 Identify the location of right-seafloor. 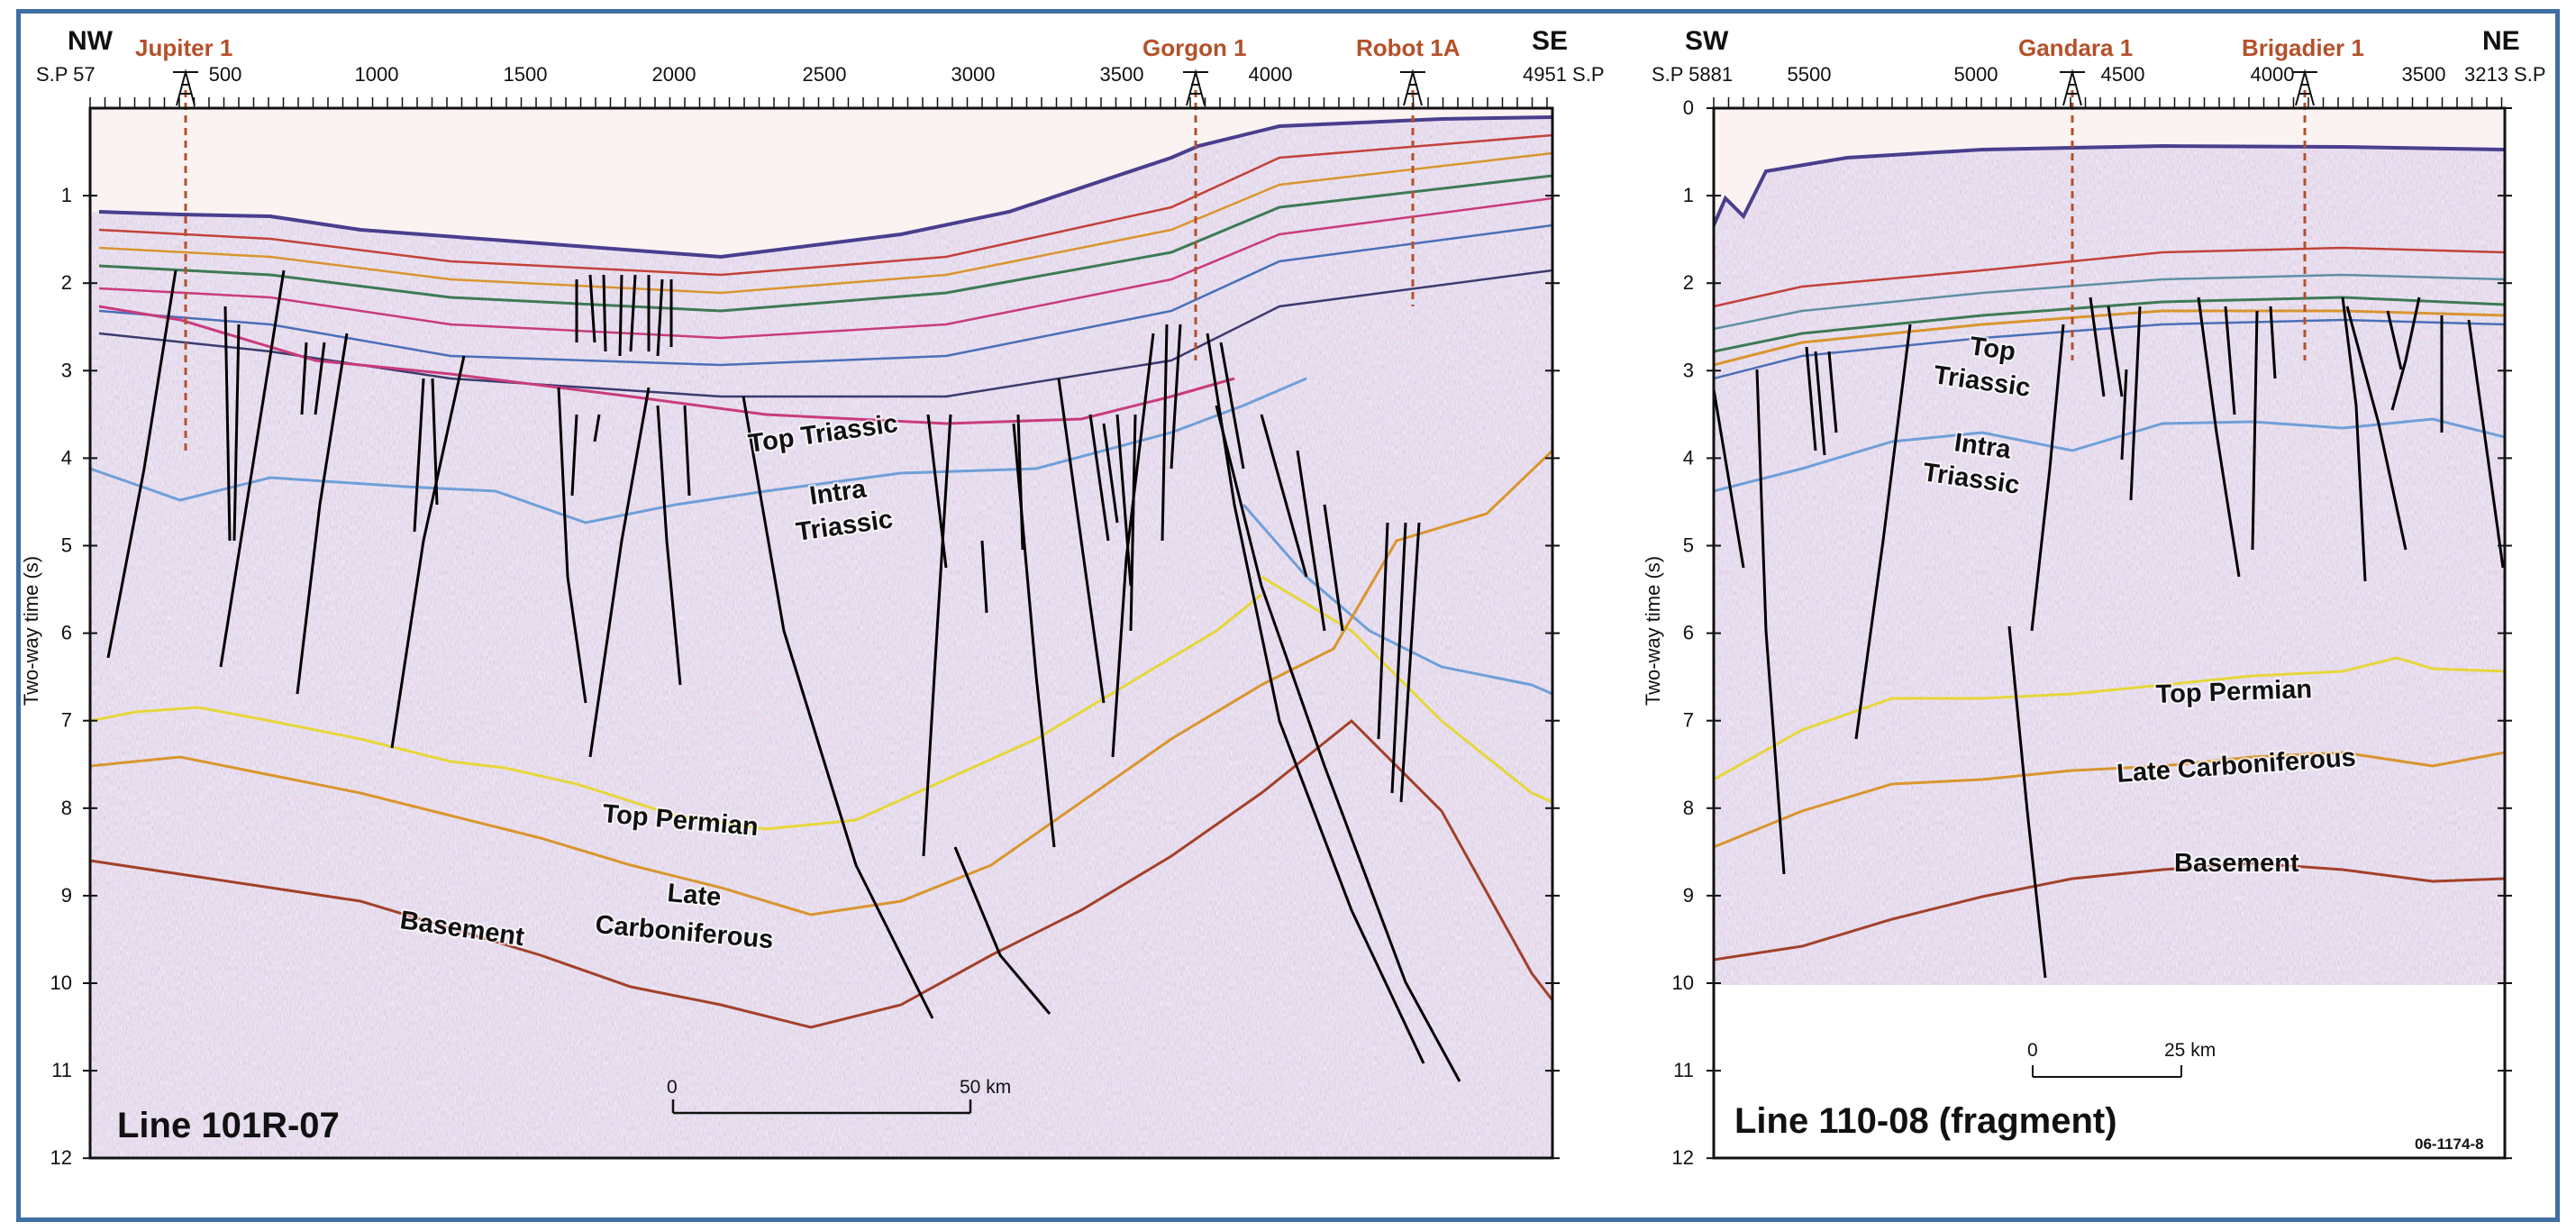
(2109, 184).